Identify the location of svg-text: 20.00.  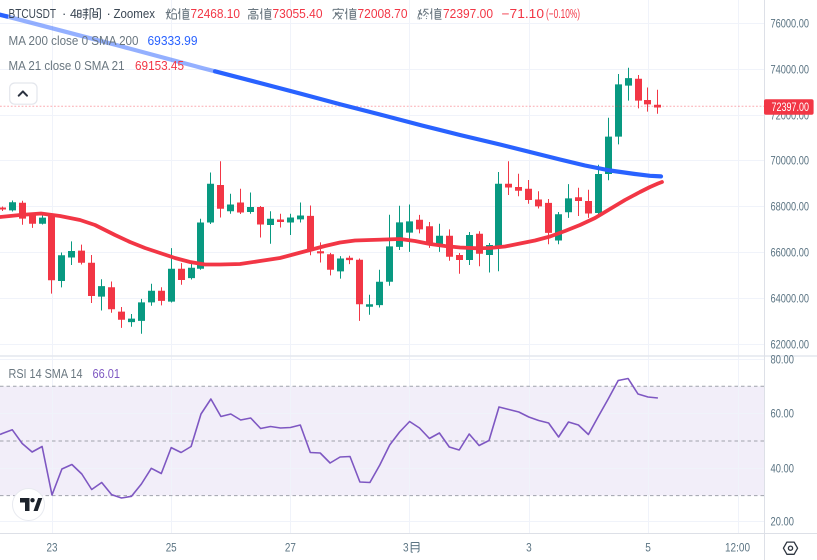
(783, 522).